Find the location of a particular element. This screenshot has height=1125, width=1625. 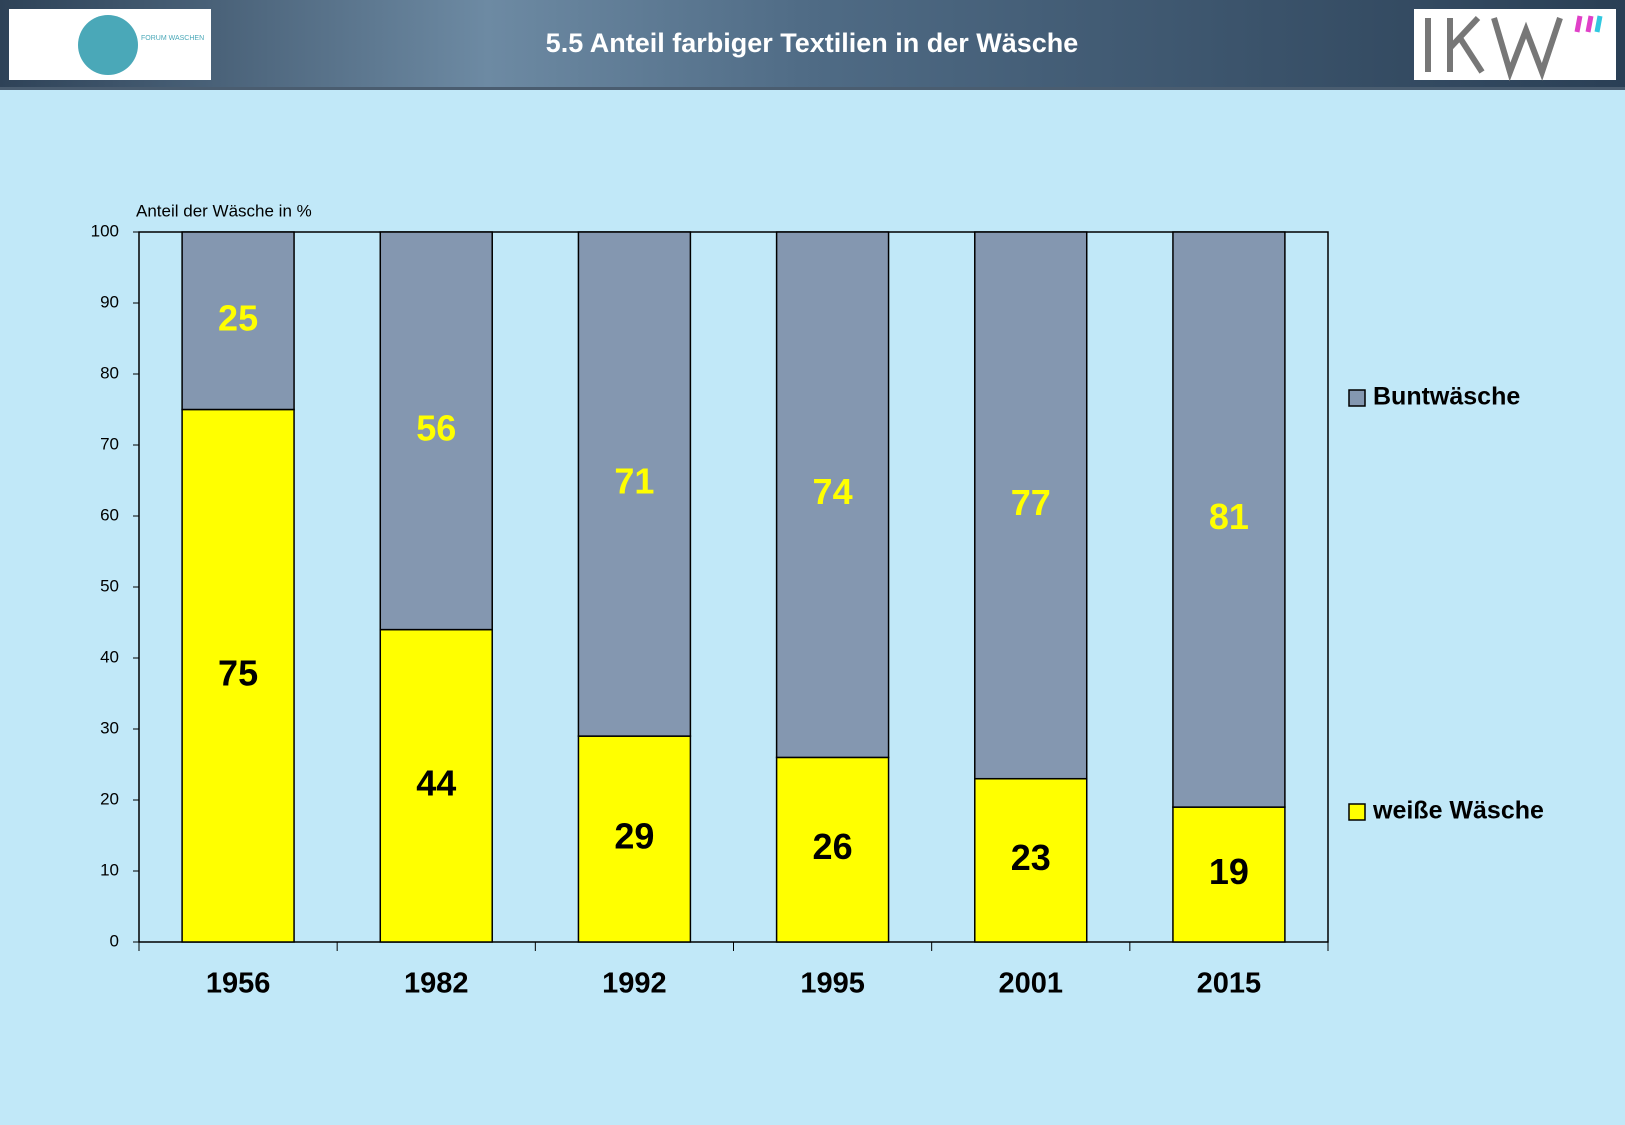

data-label: 19 is located at coordinates (1229, 871).